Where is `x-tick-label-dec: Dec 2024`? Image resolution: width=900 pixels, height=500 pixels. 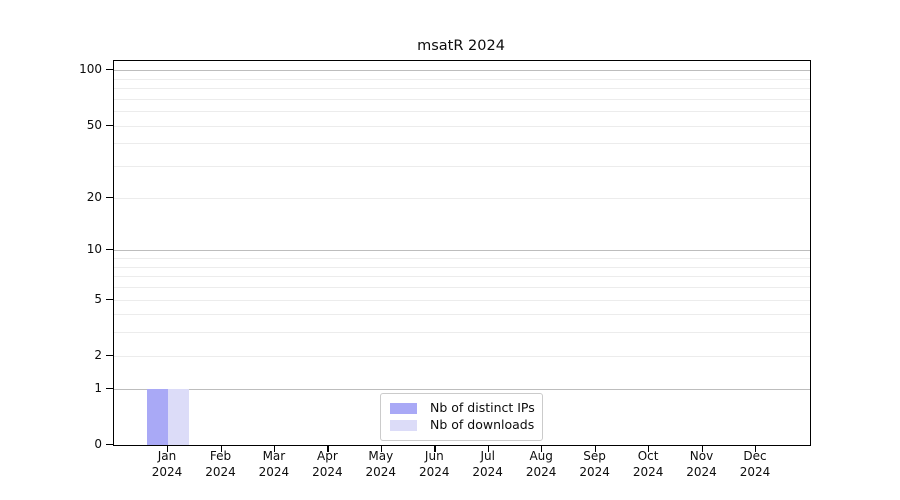 x-tick-label-dec: Dec 2024 is located at coordinates (755, 464).